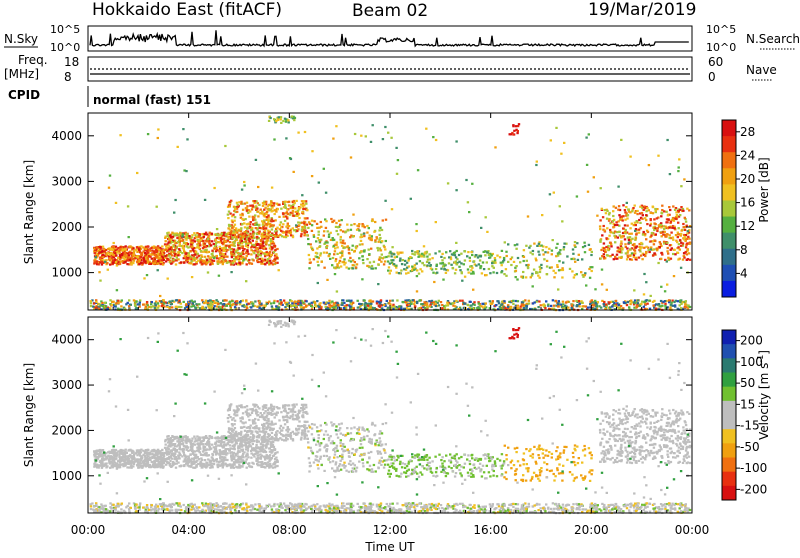 Image resolution: width=800 pixels, height=558 pixels. I want to click on power-colorbar-label: Power [dB], so click(764, 189).